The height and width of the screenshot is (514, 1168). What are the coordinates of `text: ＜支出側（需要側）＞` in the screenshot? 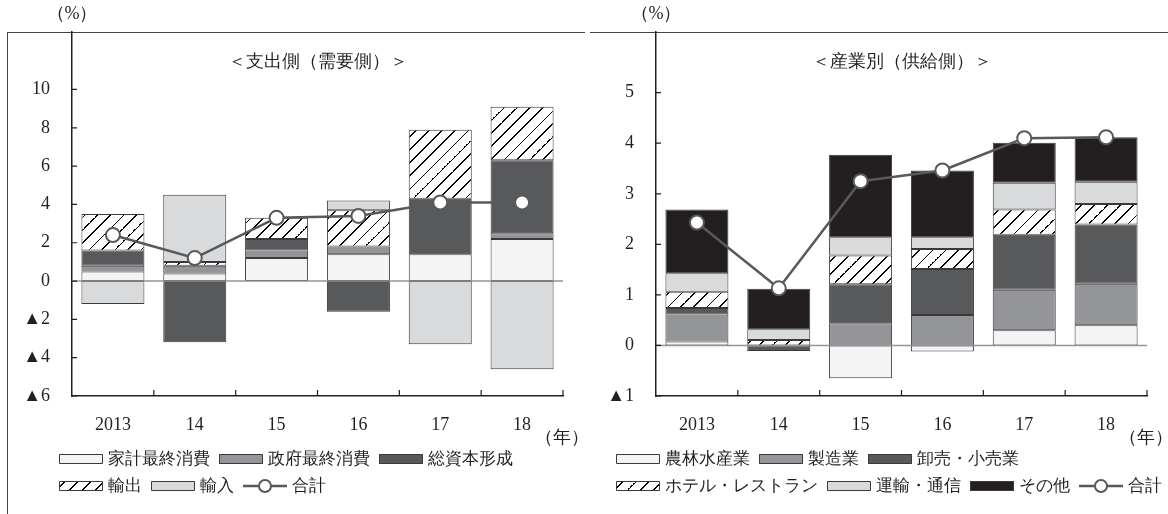 It's located at (317, 60).